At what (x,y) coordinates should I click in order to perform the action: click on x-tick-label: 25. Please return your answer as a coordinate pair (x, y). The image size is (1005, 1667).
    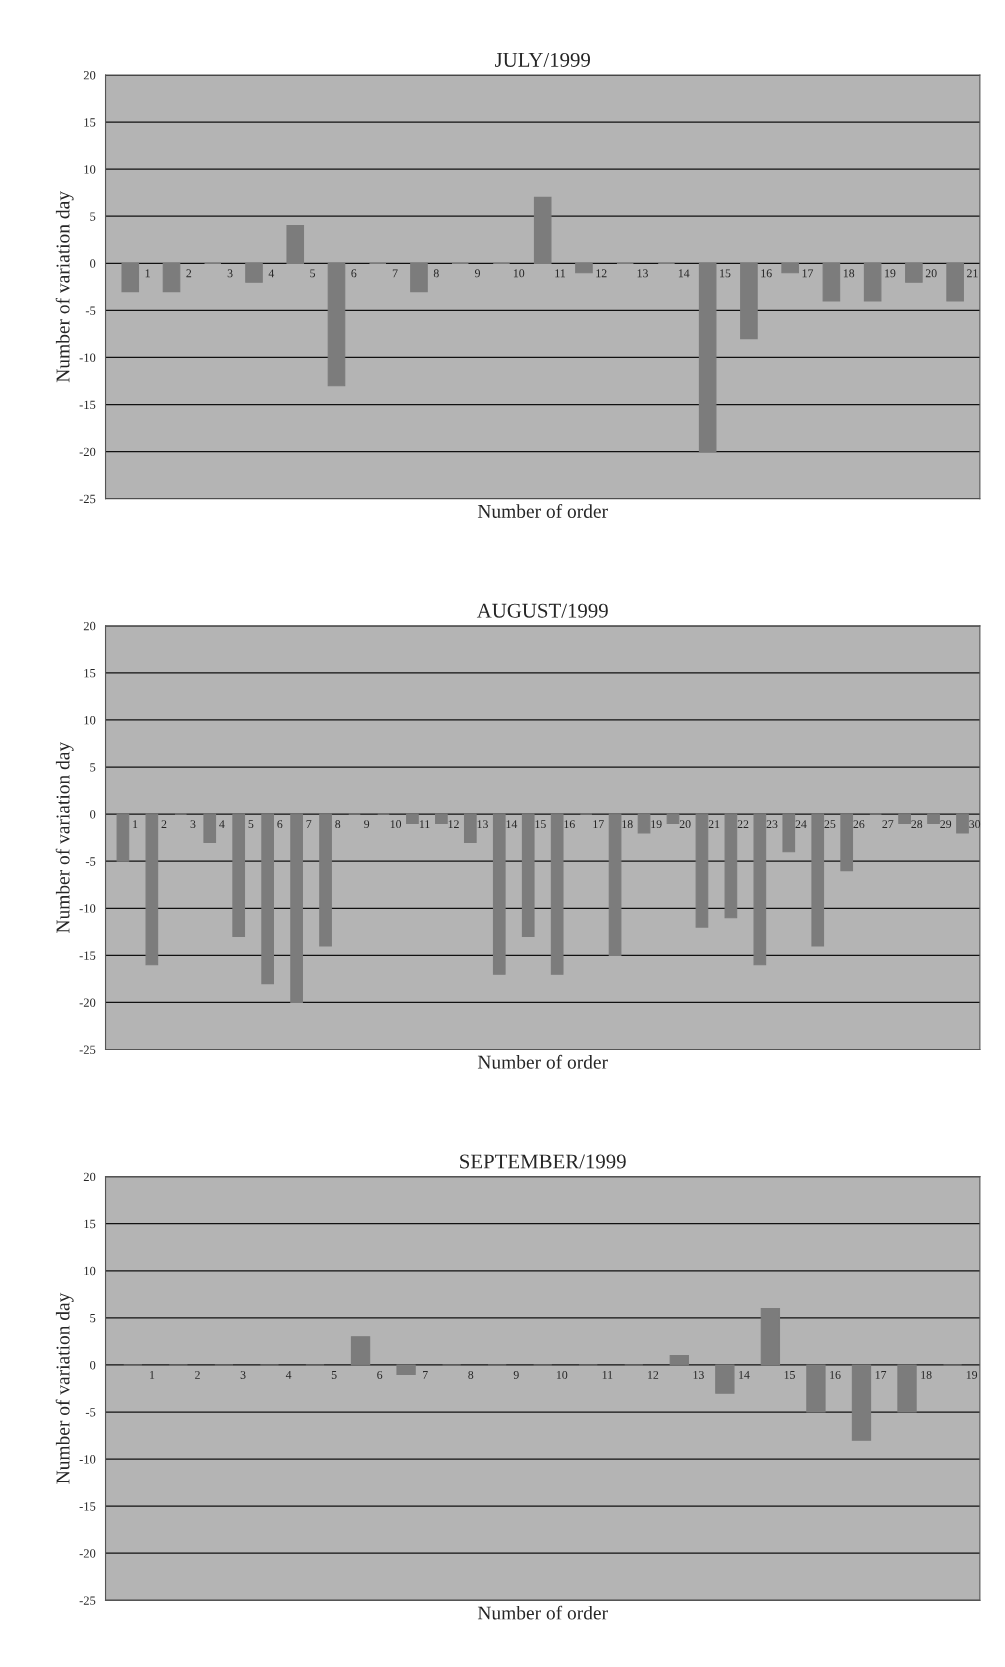
    Looking at the image, I should click on (830, 824).